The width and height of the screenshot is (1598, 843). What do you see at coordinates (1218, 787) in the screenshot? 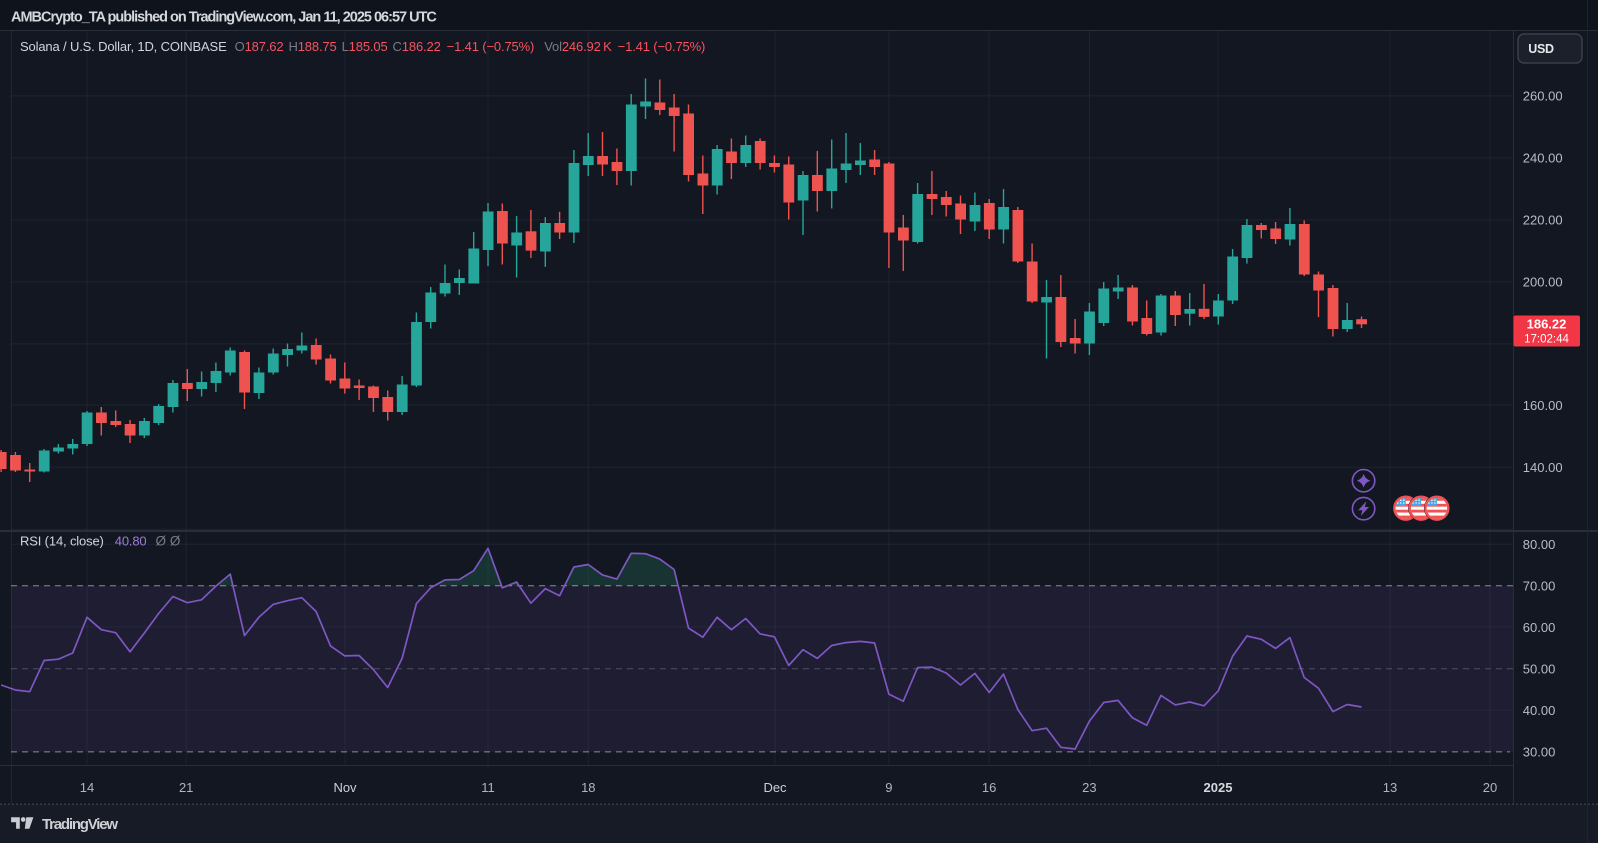
I see `svg-text: 2025` at bounding box center [1218, 787].